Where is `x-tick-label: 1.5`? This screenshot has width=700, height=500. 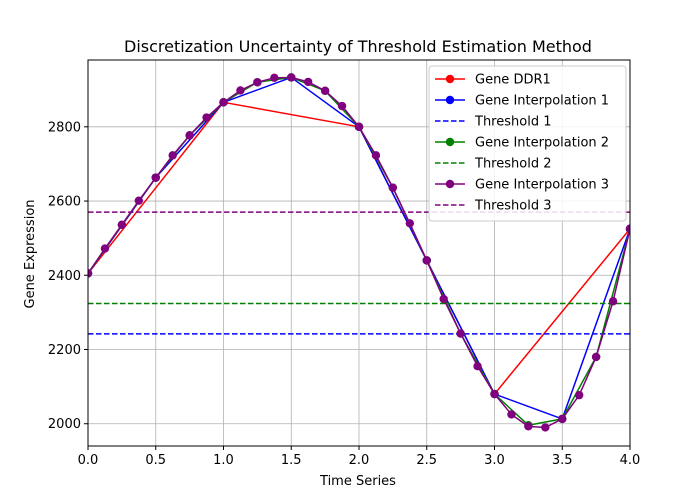
x-tick-label: 1.5 is located at coordinates (291, 460).